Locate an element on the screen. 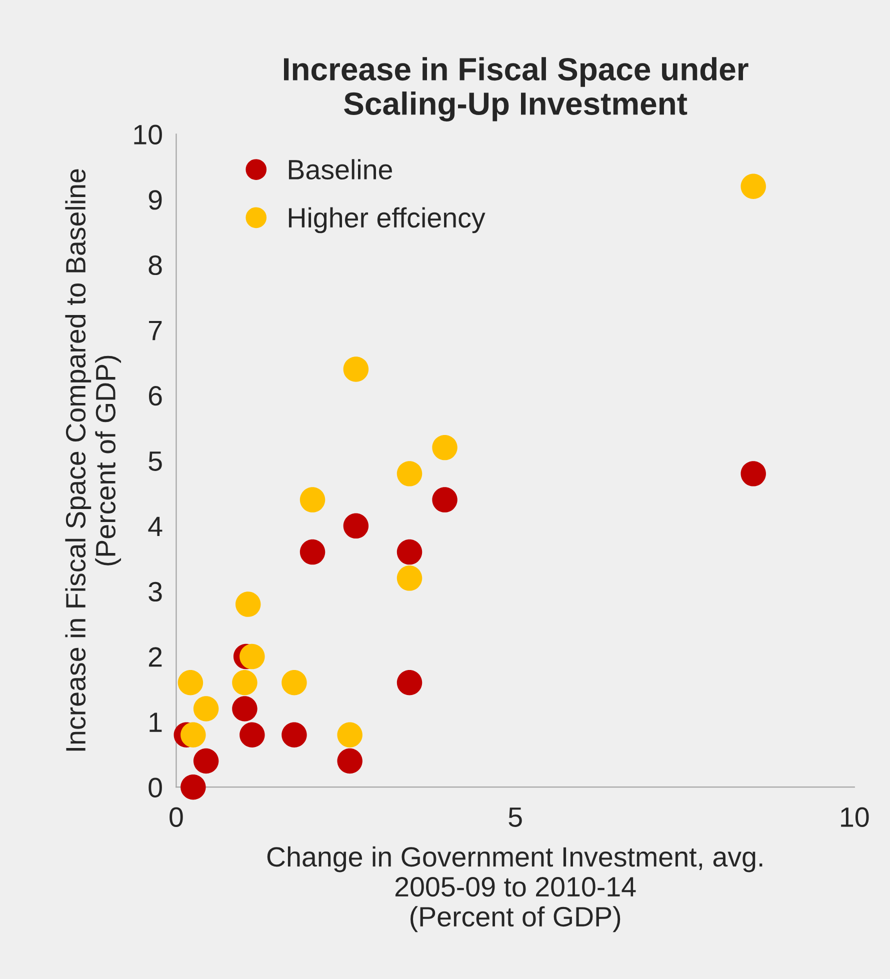  y-tick-label: 4 is located at coordinates (155, 526).